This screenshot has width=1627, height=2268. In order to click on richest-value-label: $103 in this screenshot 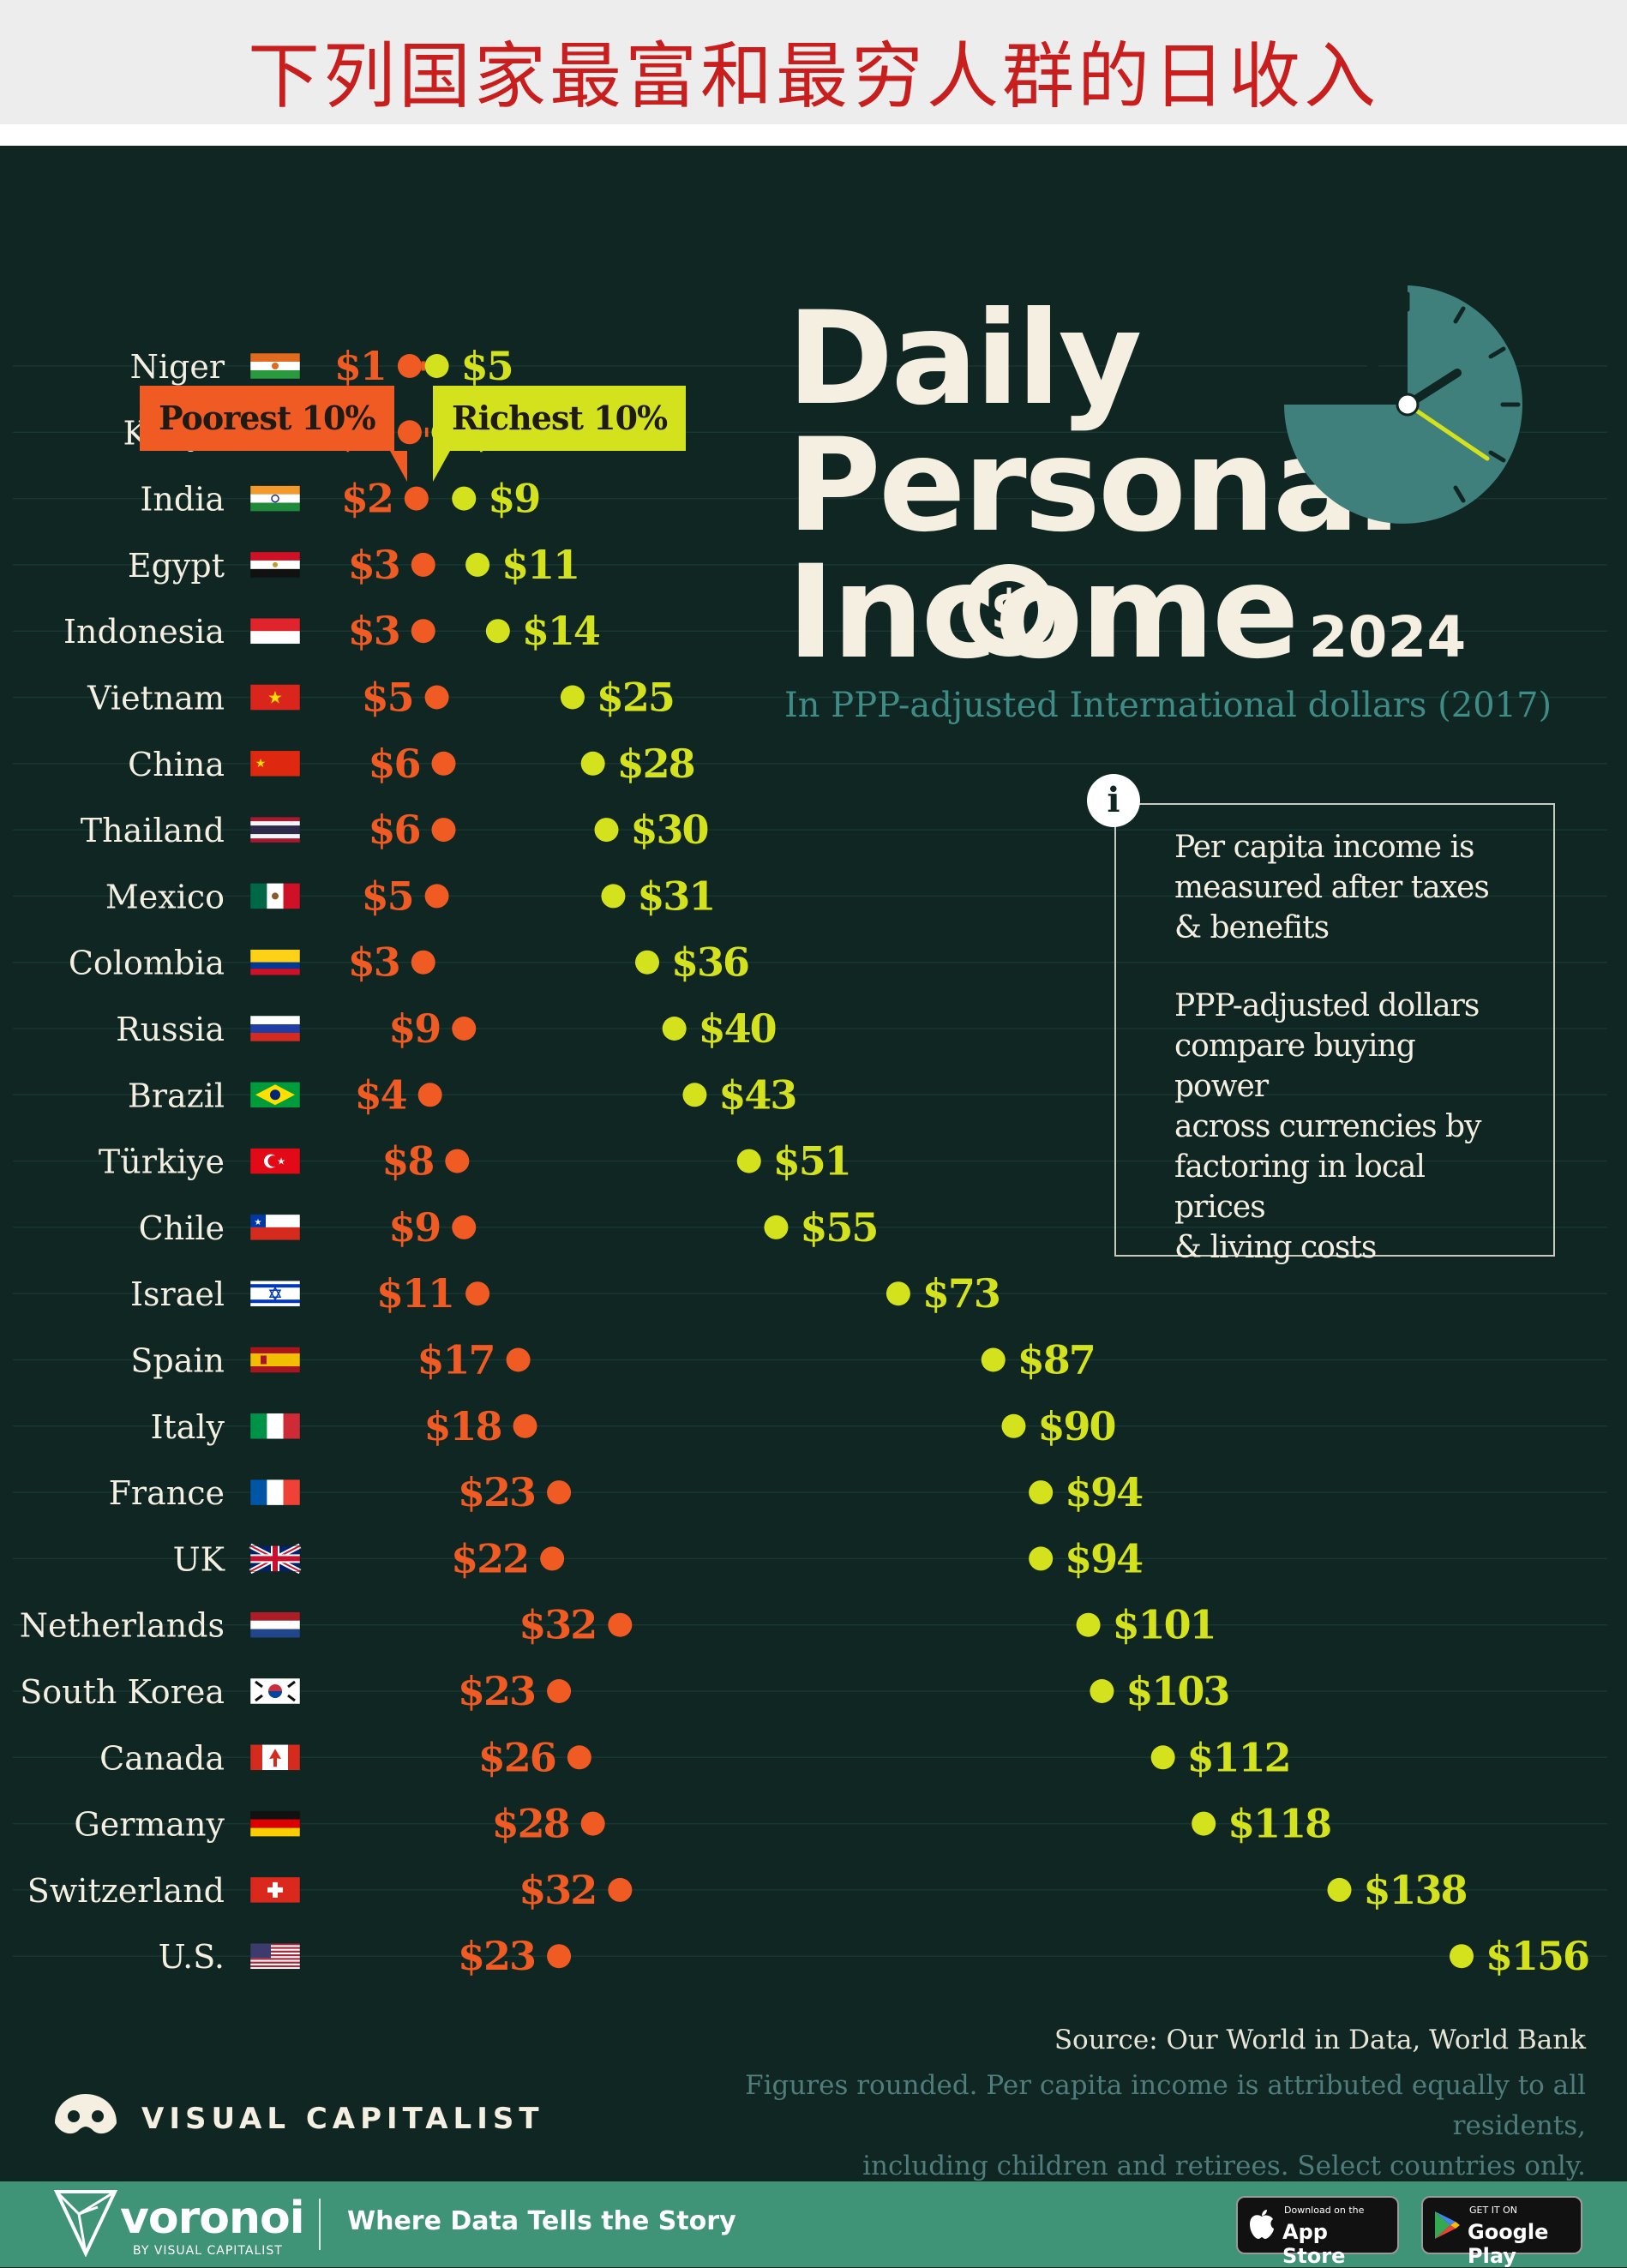, I will do `click(1177, 1691)`.